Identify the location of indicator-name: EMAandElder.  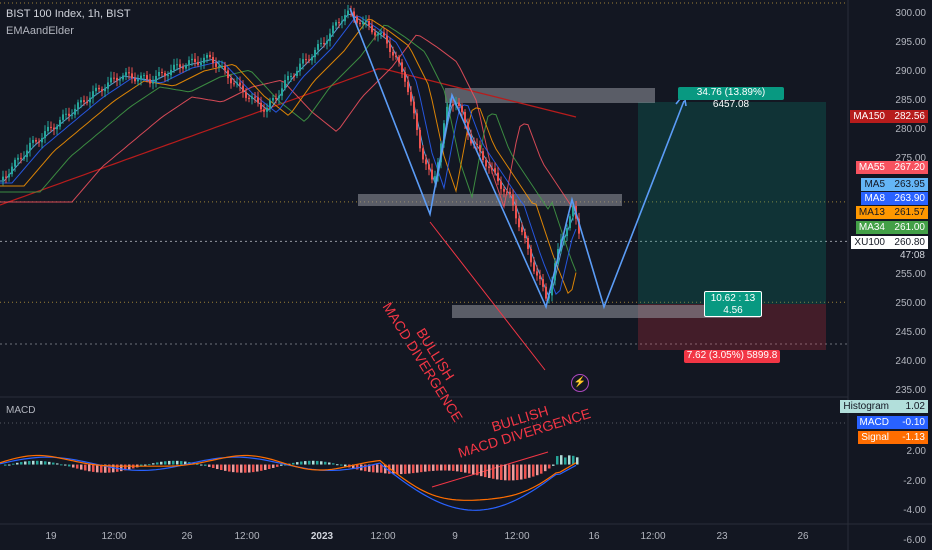
(40, 31).